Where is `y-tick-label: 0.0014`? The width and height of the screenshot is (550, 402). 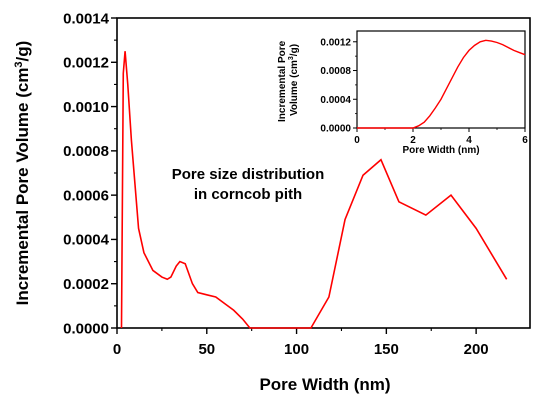 y-tick-label: 0.0014 is located at coordinates (86, 18).